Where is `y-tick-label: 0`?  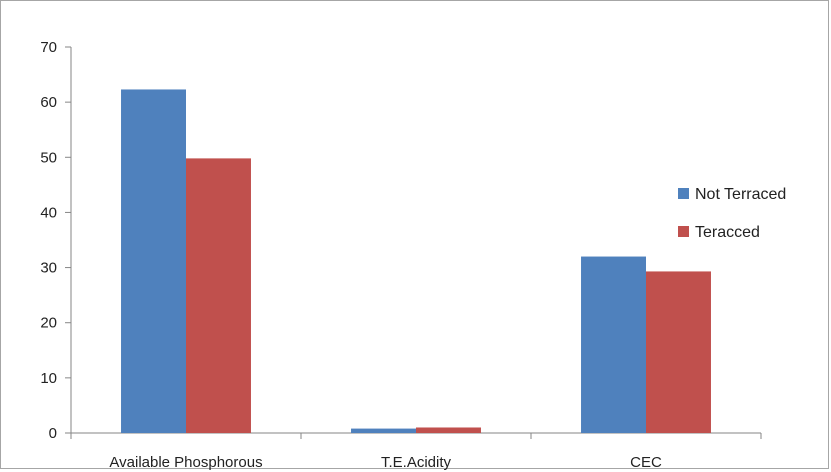
y-tick-label: 0 is located at coordinates (53, 433).